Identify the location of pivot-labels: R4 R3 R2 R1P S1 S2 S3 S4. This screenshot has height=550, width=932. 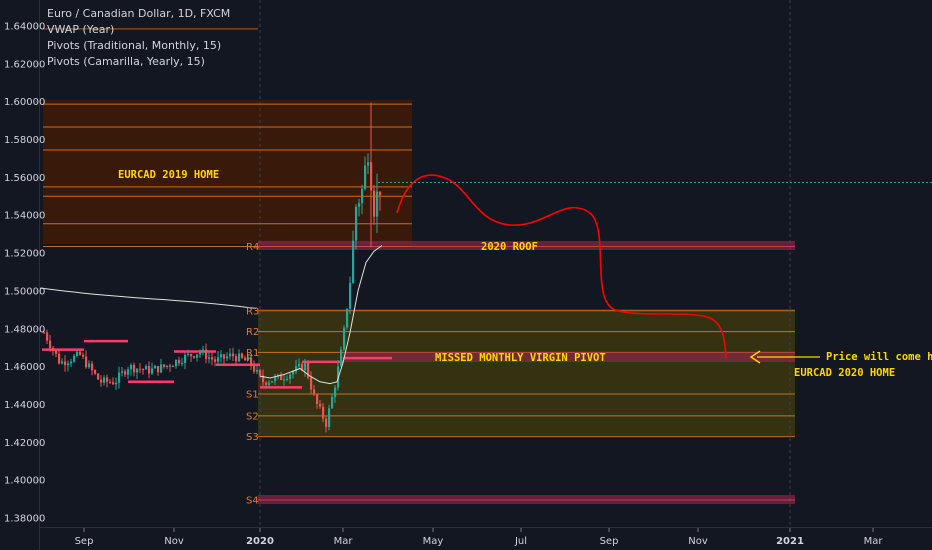
(252, 374).